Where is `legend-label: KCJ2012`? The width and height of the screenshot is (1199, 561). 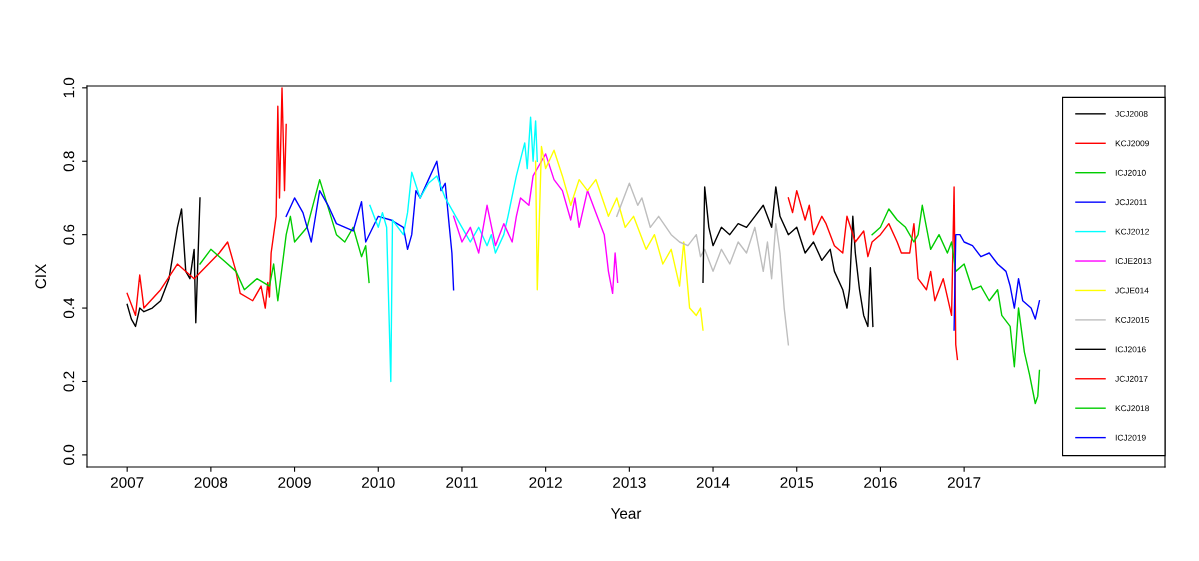
legend-label: KCJ2012 is located at coordinates (1132, 231).